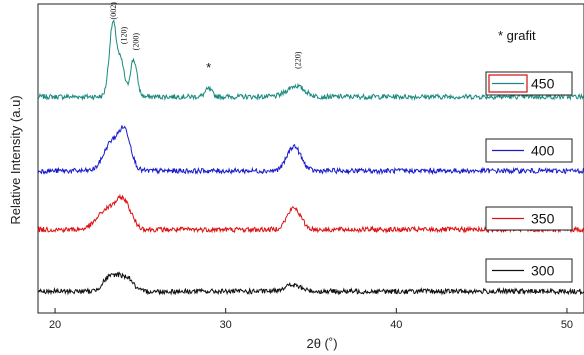  What do you see at coordinates (321, 343) in the screenshot?
I see `x-axis-title: 2θ (˚)` at bounding box center [321, 343].